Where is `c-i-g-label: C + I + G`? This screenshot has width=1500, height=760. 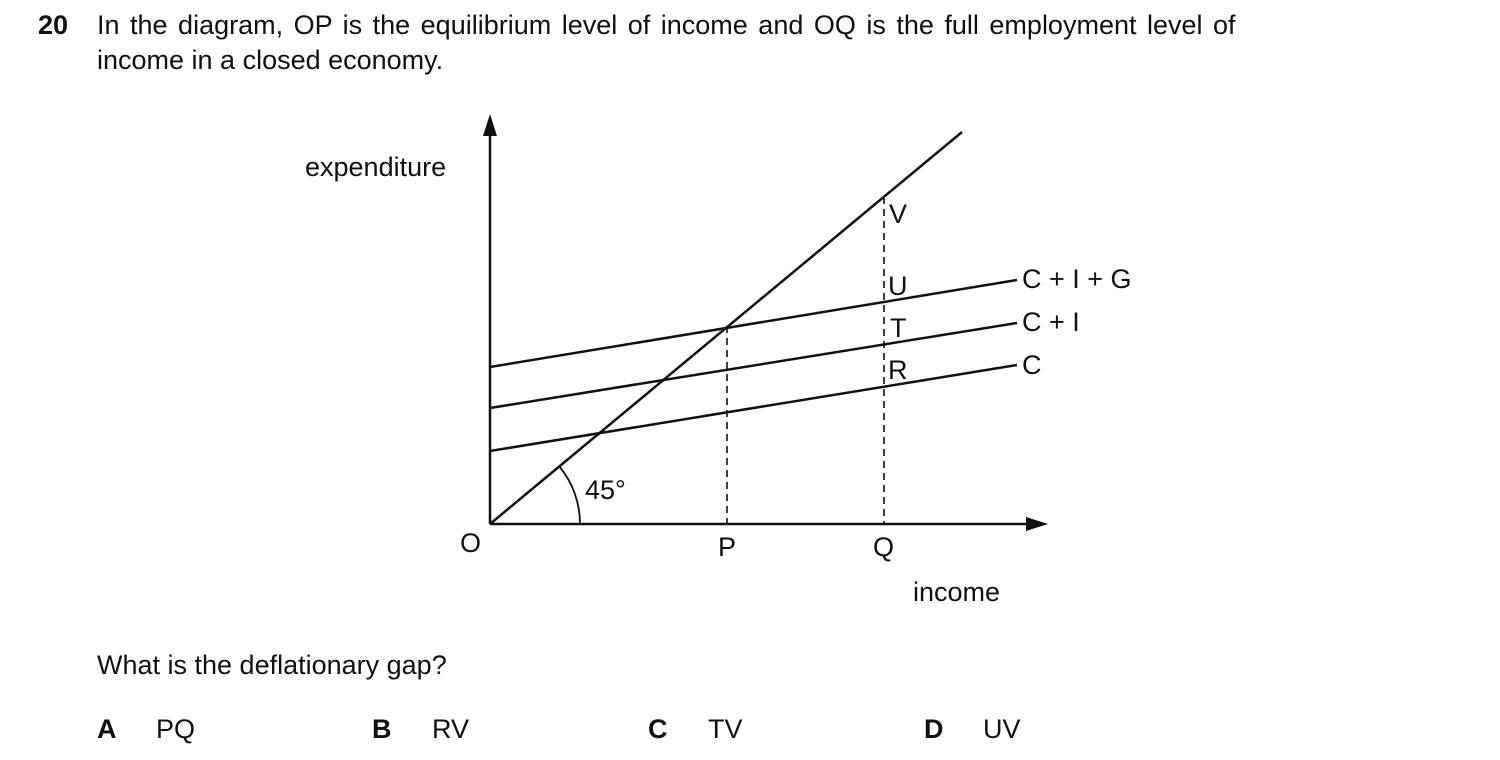 c-i-g-label: C + I + G is located at coordinates (1077, 279).